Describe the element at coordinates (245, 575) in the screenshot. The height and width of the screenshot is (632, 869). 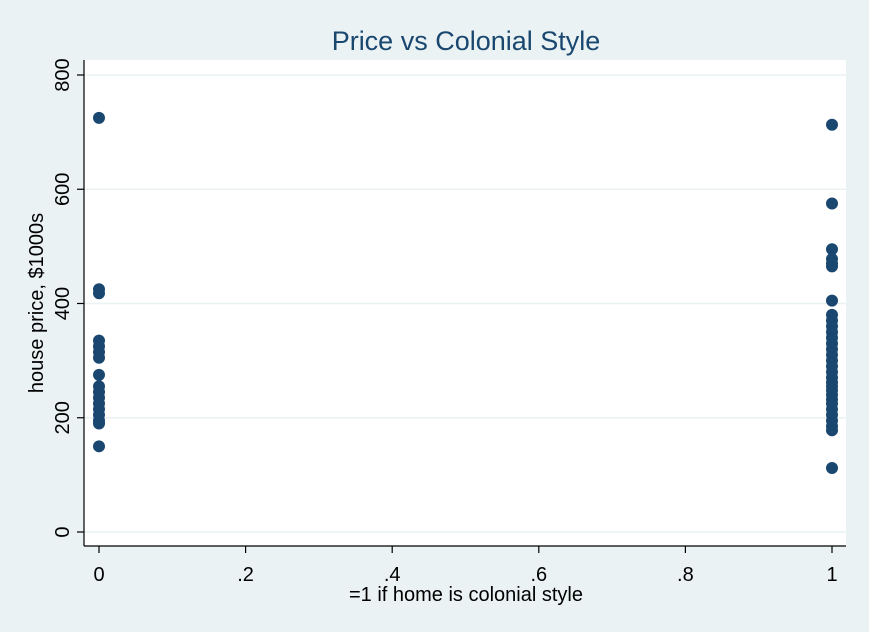
I see `x-tick-label: .2` at that location.